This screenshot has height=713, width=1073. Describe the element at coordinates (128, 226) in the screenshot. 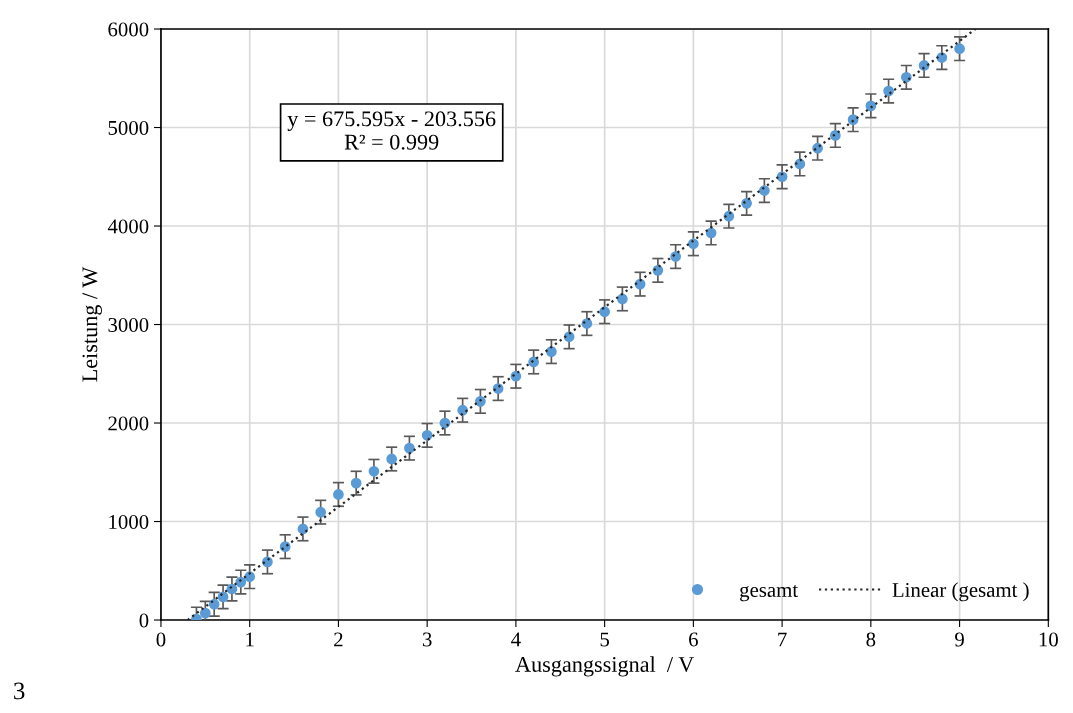

I see `y-tick-label: 4000` at that location.